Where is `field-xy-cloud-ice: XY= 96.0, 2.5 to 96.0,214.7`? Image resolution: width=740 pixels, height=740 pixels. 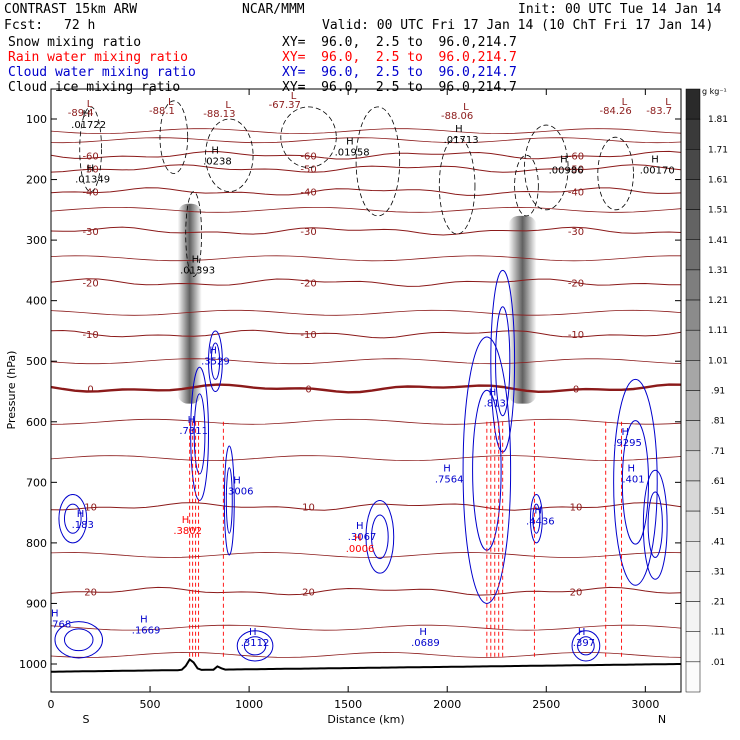
field-xy-cloud-ice: XY= 96.0, 2.5 to 96.0,214.7 is located at coordinates (399, 87).